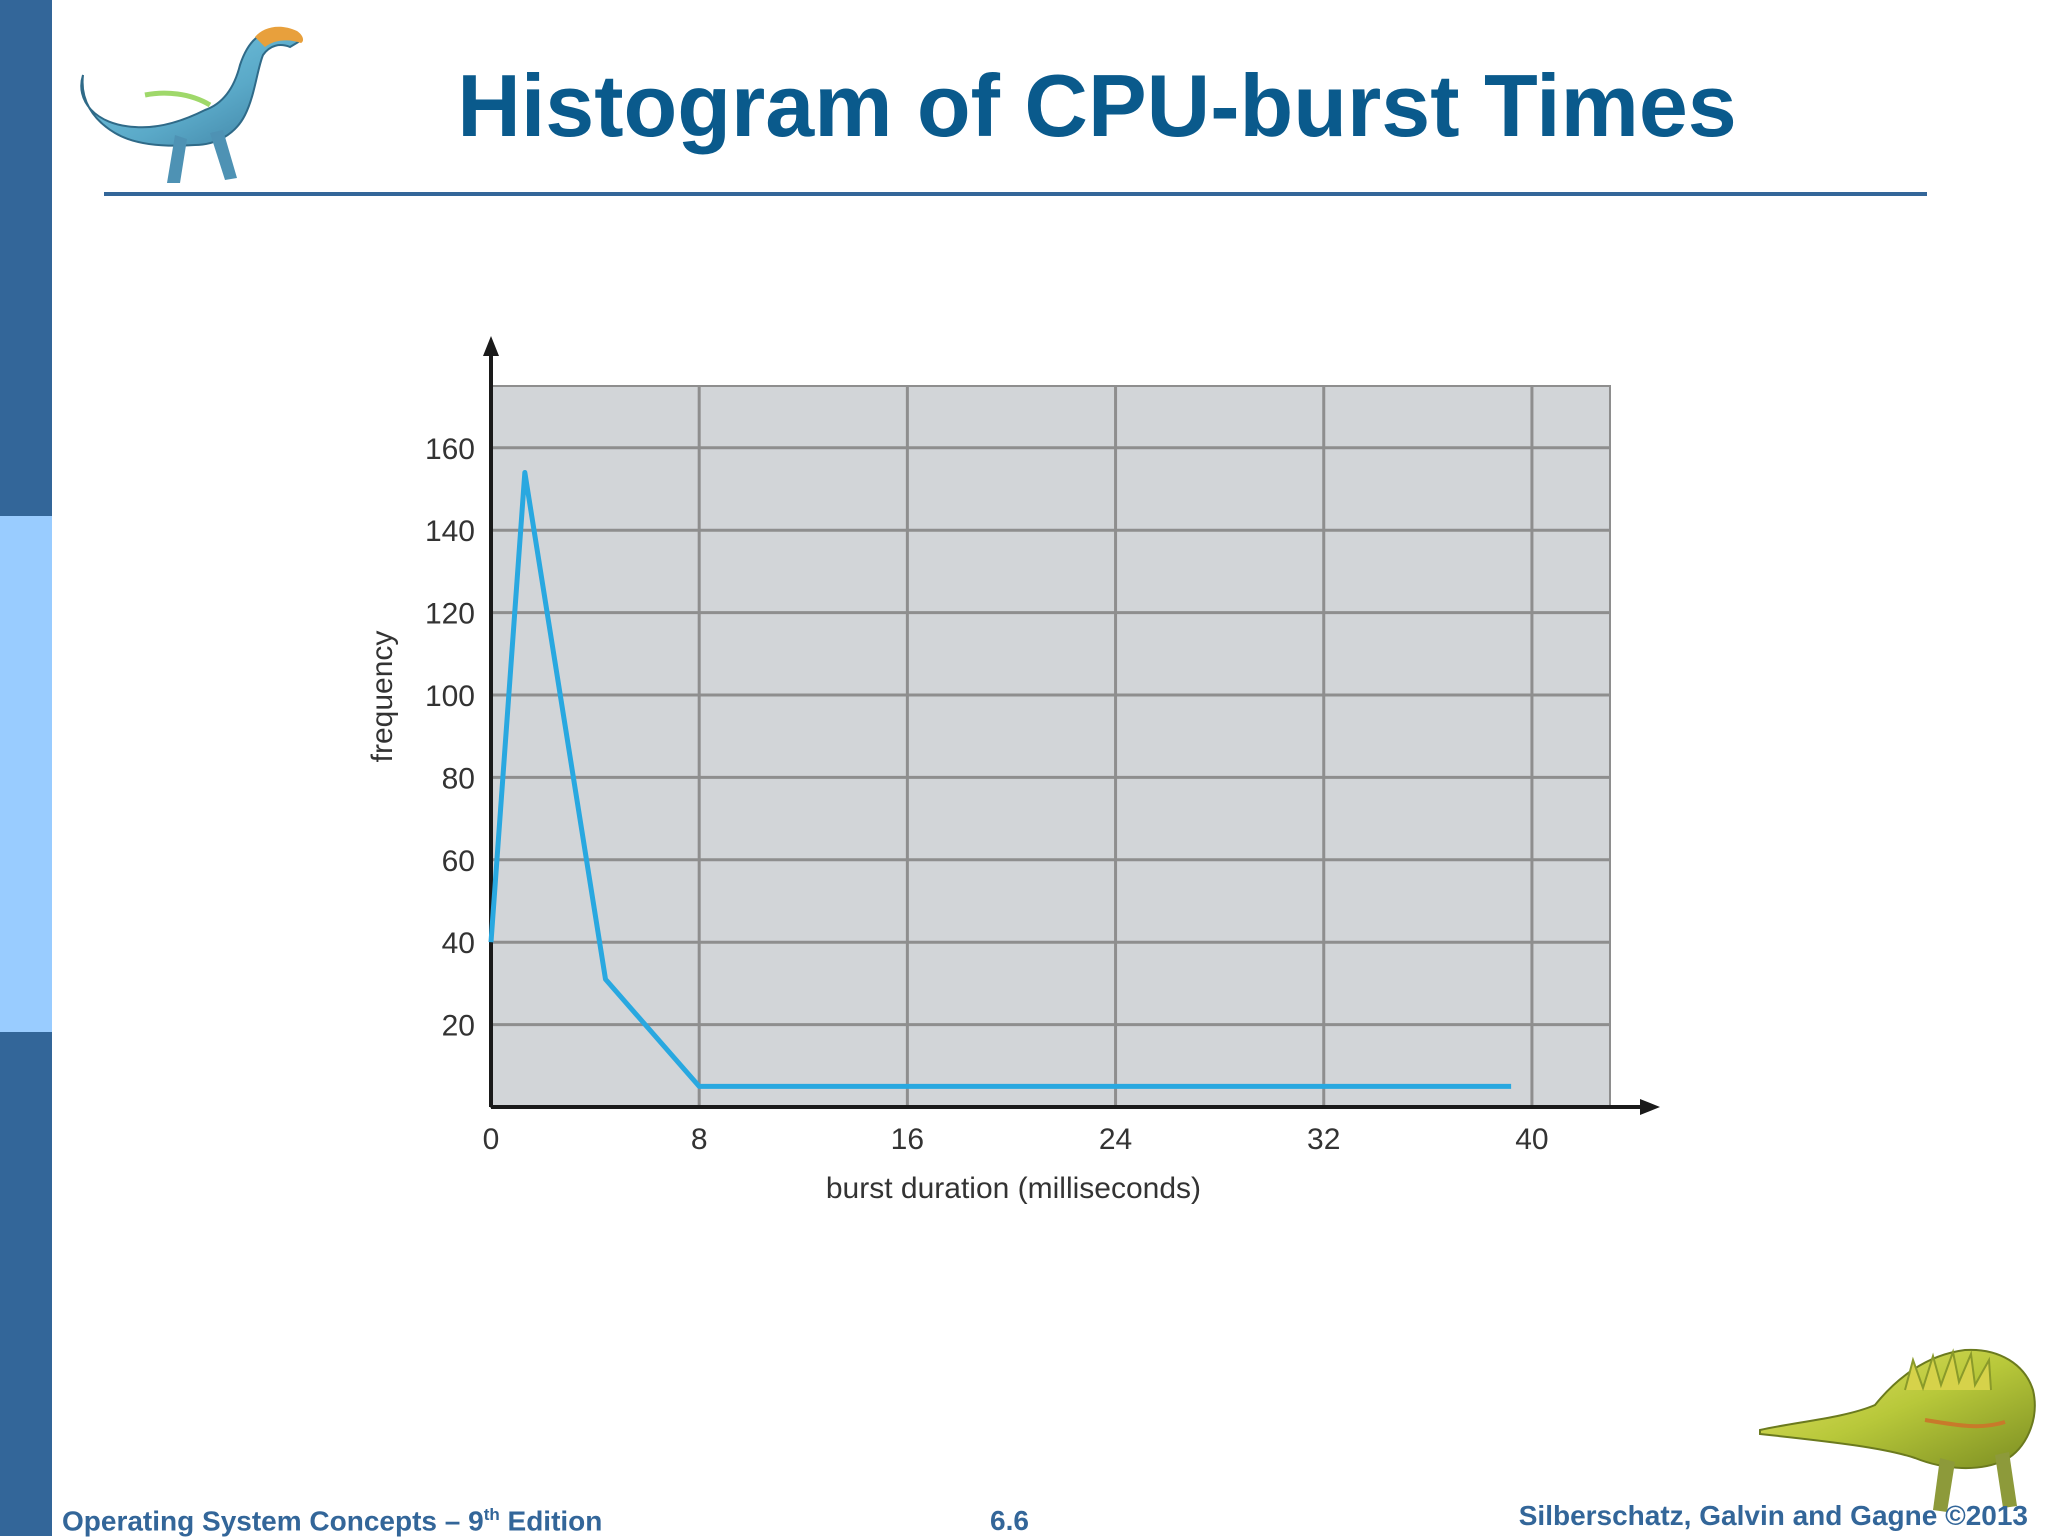  Describe the element at coordinates (458, 943) in the screenshot. I see `y-tick-label-40: 40` at that location.